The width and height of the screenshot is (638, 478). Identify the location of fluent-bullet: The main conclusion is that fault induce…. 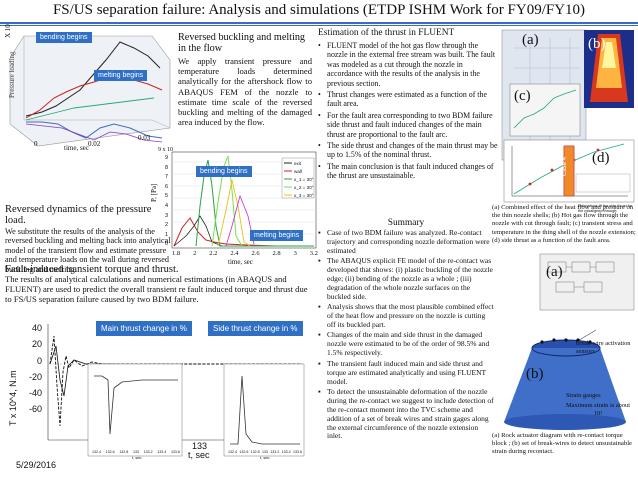
(408, 171).